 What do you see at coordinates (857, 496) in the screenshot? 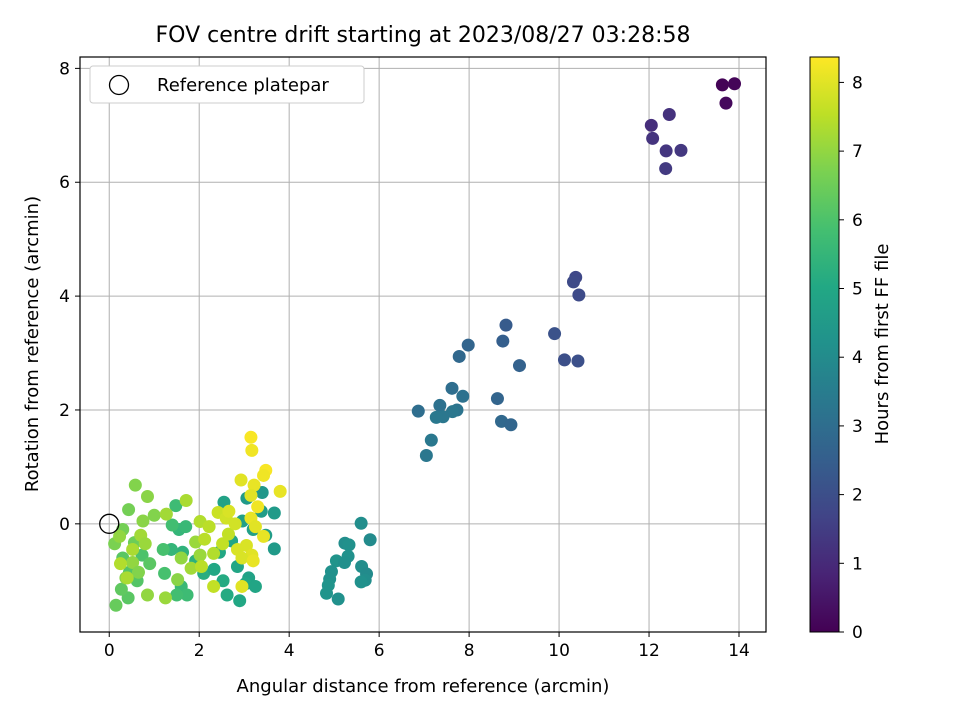
I see `colorbar-tick-label: 2` at bounding box center [857, 496].